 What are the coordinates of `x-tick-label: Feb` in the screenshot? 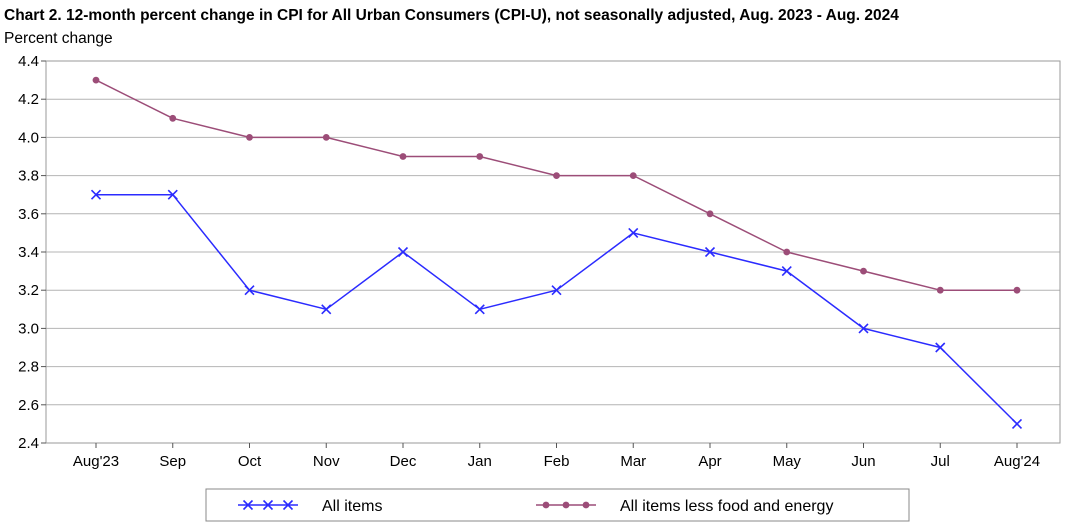 It's located at (557, 461).